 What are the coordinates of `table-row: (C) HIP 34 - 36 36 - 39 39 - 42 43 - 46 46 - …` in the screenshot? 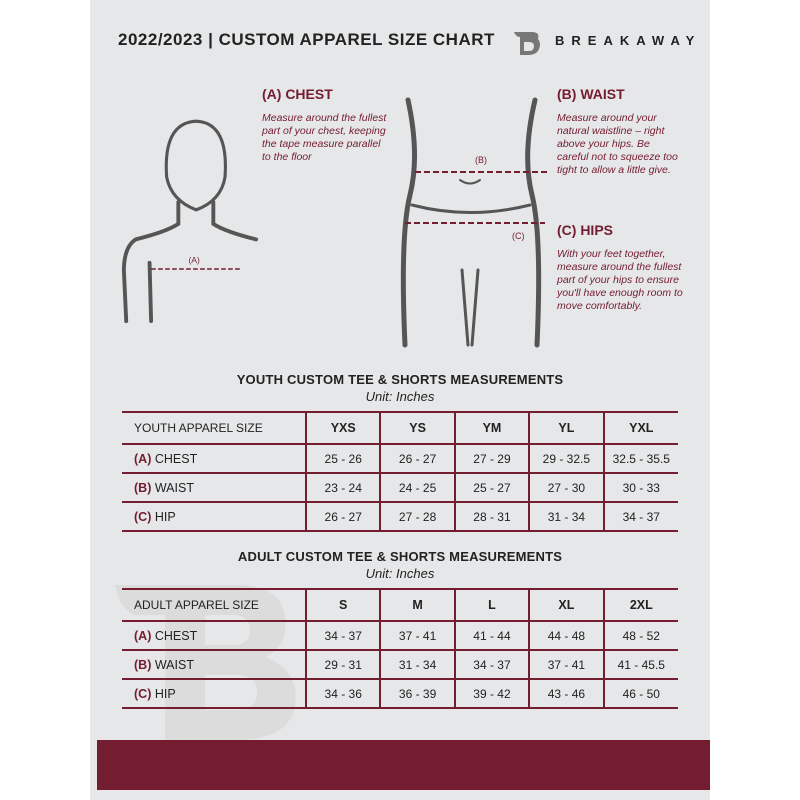 It's located at (400, 693).